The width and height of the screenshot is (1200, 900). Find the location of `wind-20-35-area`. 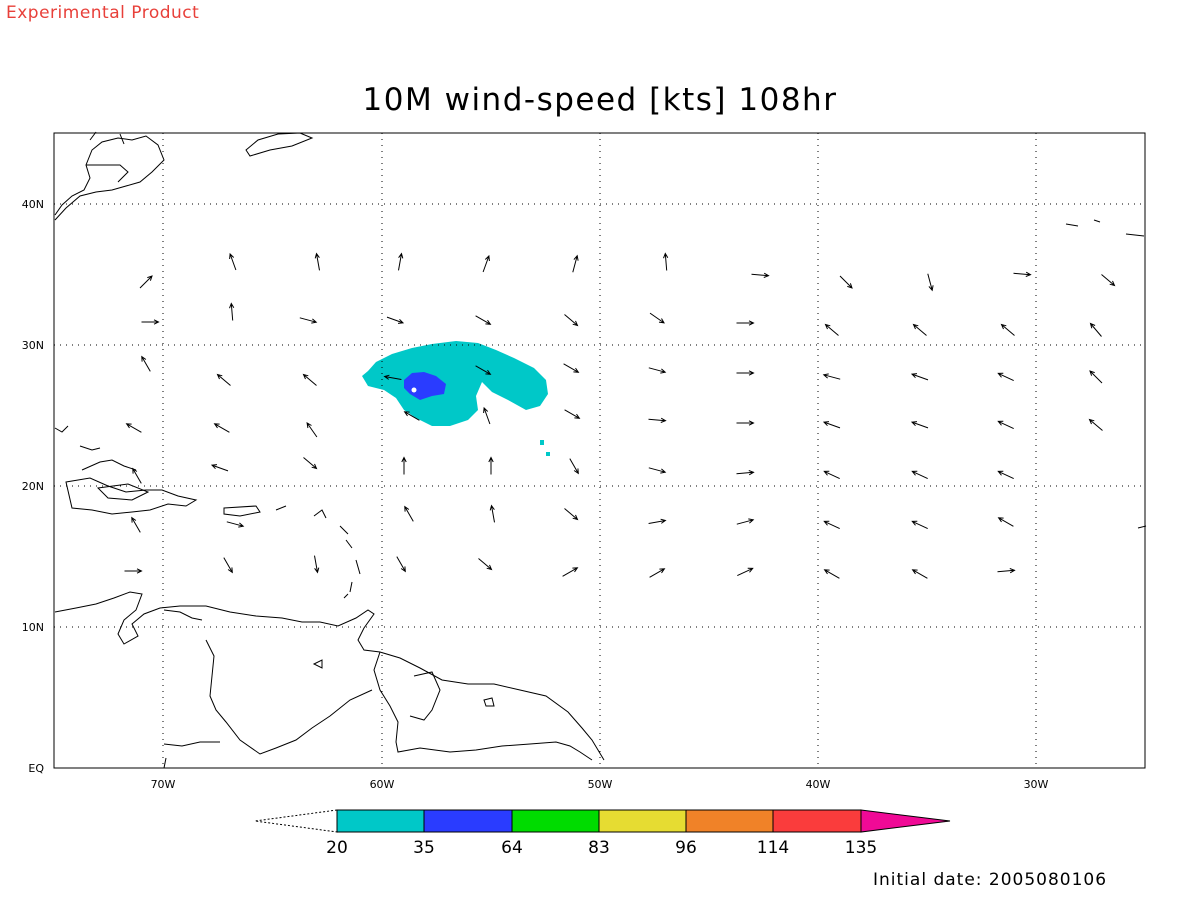

wind-20-35-area is located at coordinates (455, 383).